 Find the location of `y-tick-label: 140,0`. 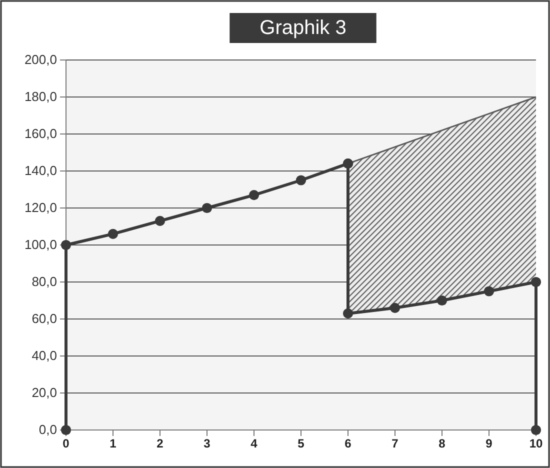

y-tick-label: 140,0 is located at coordinates (40, 170).